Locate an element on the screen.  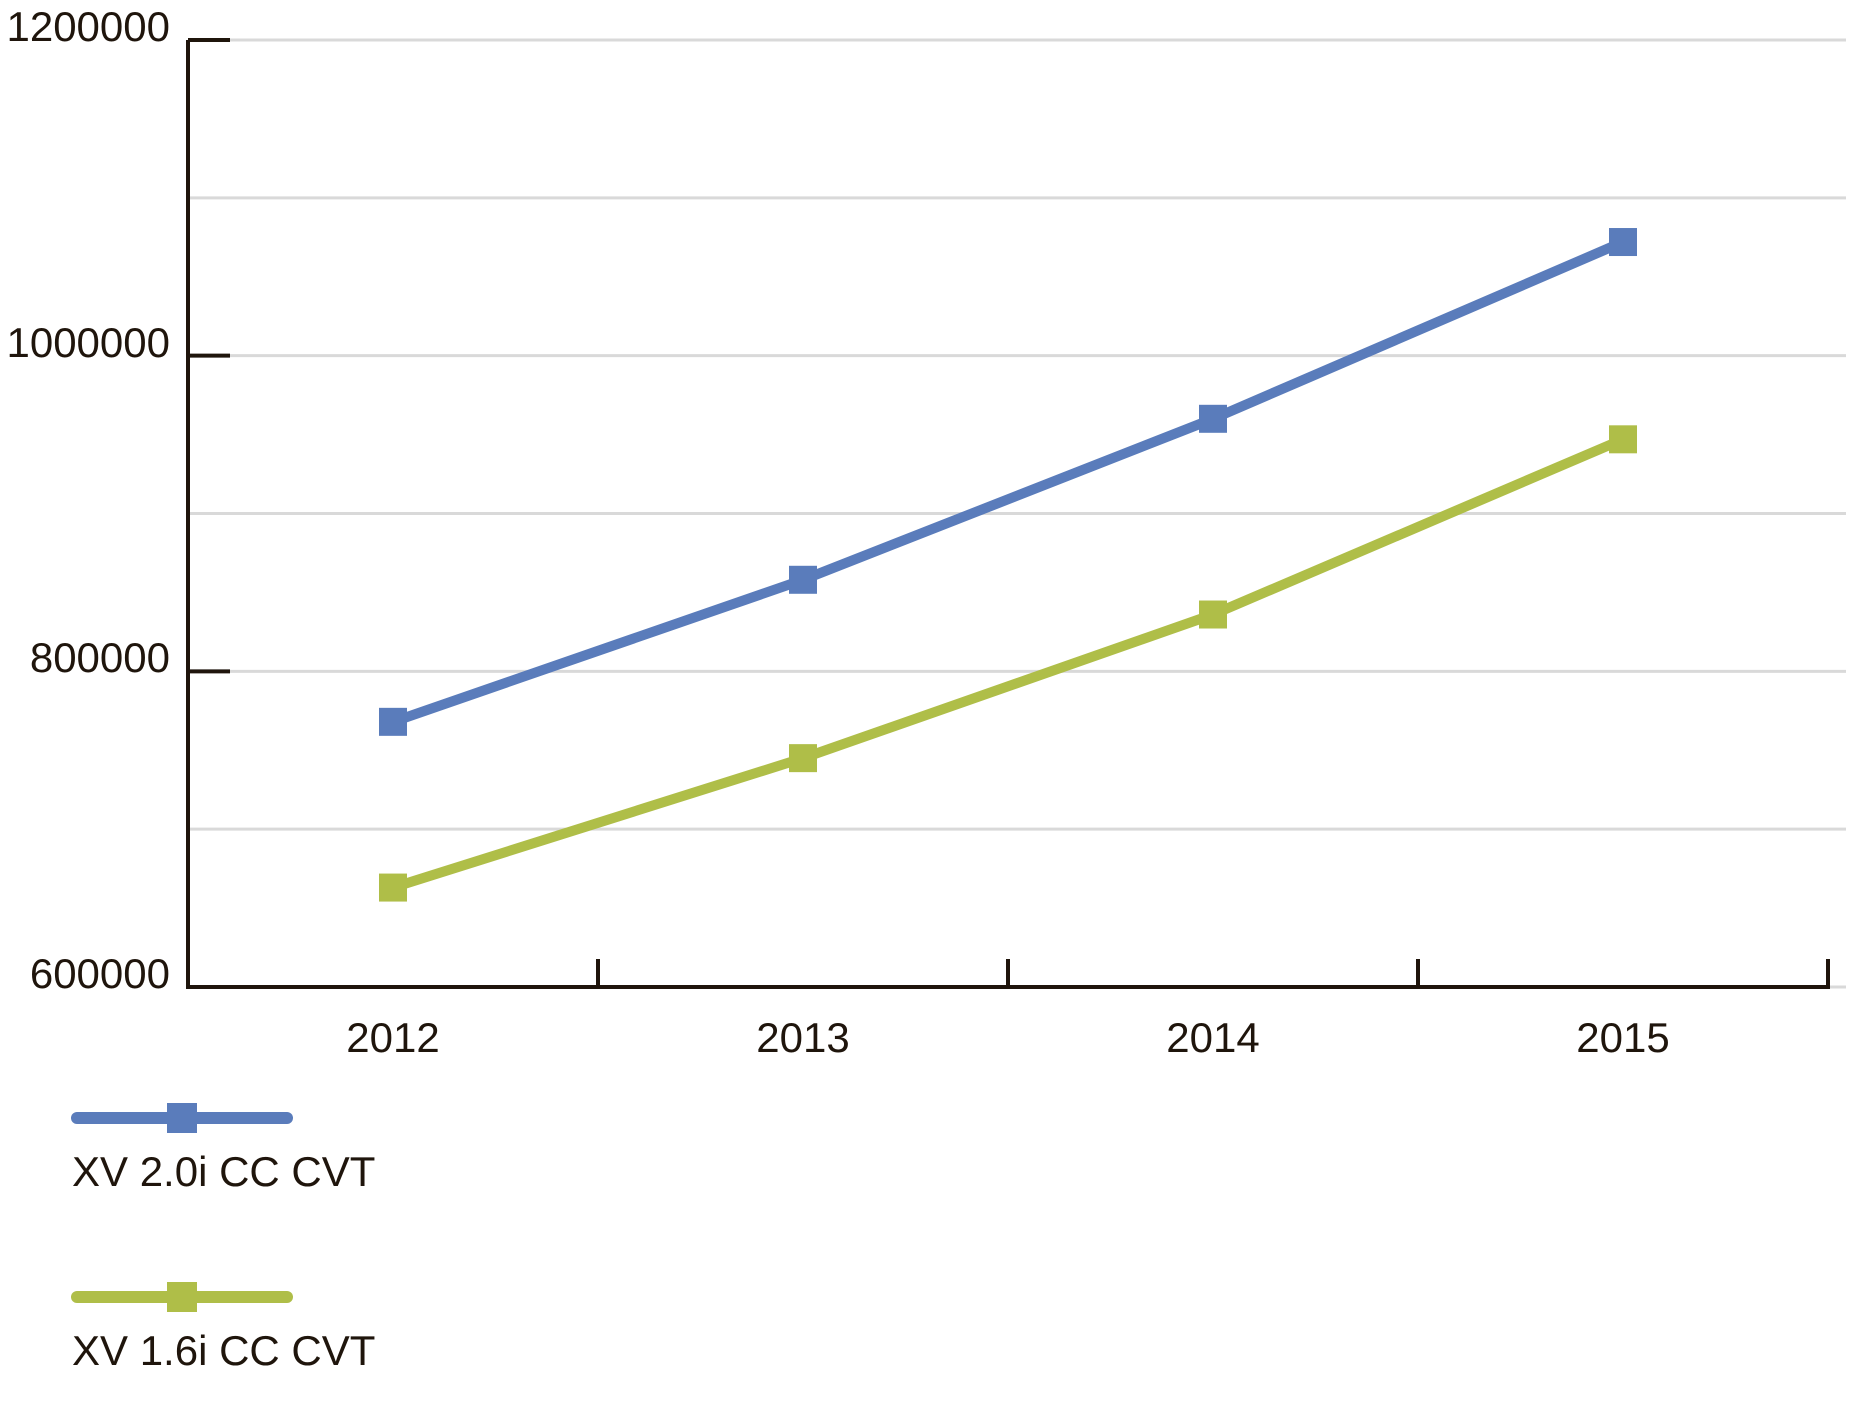
y-axis-tick-label: 800000 is located at coordinates (99, 658).